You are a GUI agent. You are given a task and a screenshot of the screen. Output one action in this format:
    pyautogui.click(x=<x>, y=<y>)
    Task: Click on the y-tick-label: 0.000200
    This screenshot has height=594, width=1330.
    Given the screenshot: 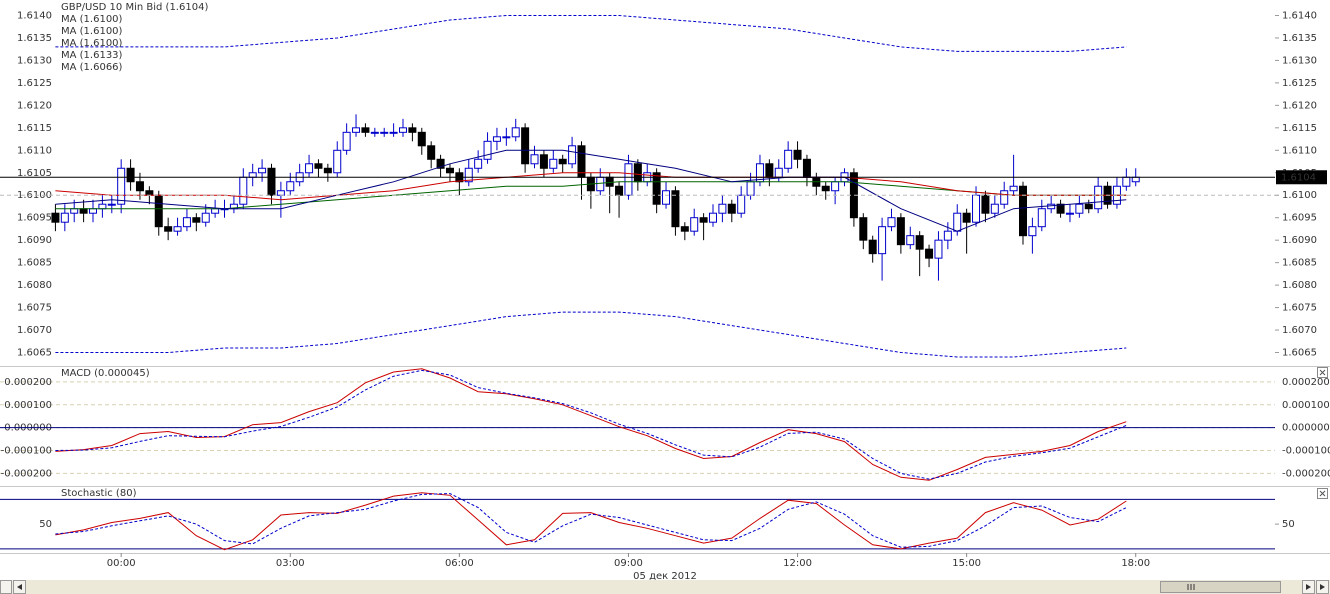 What is the action you would take?
    pyautogui.click(x=28, y=382)
    